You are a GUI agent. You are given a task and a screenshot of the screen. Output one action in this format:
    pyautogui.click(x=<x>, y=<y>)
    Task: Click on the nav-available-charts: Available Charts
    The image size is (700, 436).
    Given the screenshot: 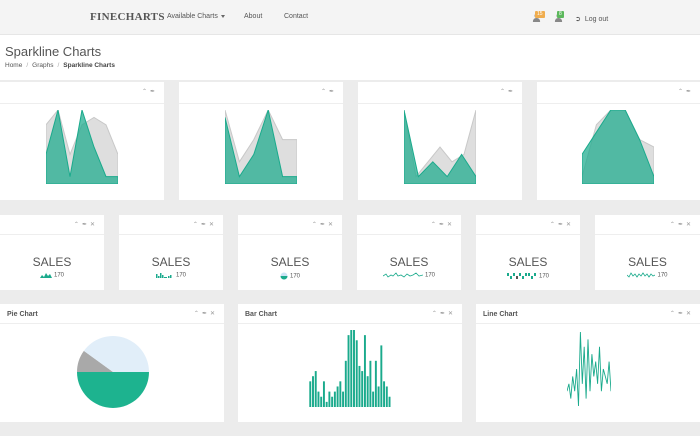 What is the action you would take?
    pyautogui.click(x=196, y=16)
    